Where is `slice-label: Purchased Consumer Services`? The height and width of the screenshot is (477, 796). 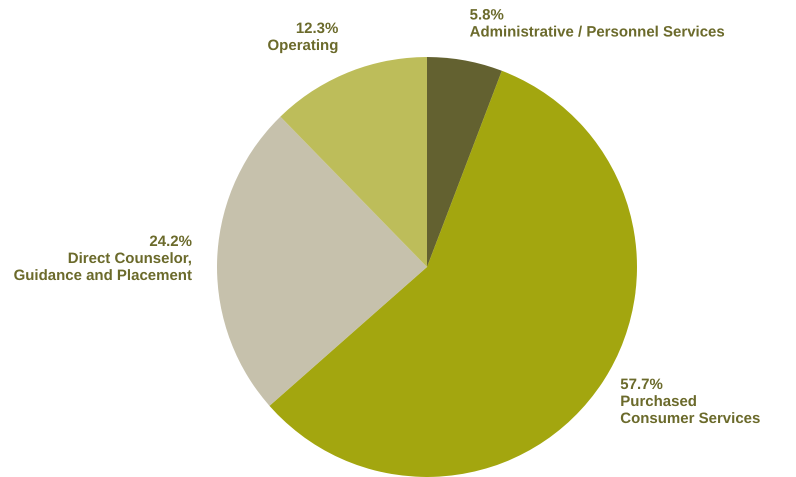 slice-label: Purchased Consumer Services is located at coordinates (690, 410).